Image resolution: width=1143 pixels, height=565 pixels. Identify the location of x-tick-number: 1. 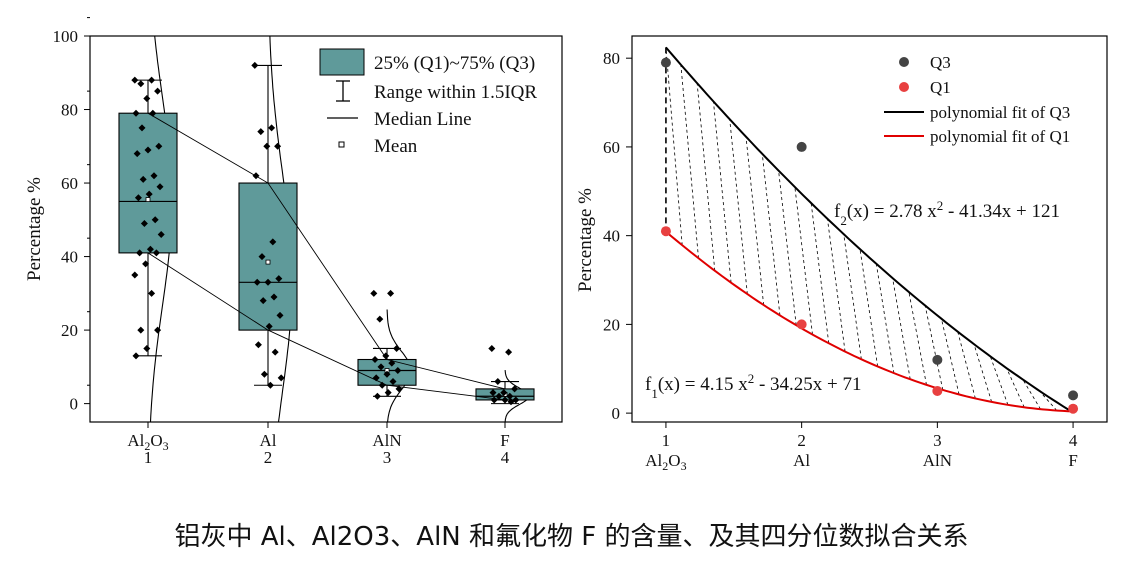
(666, 440).